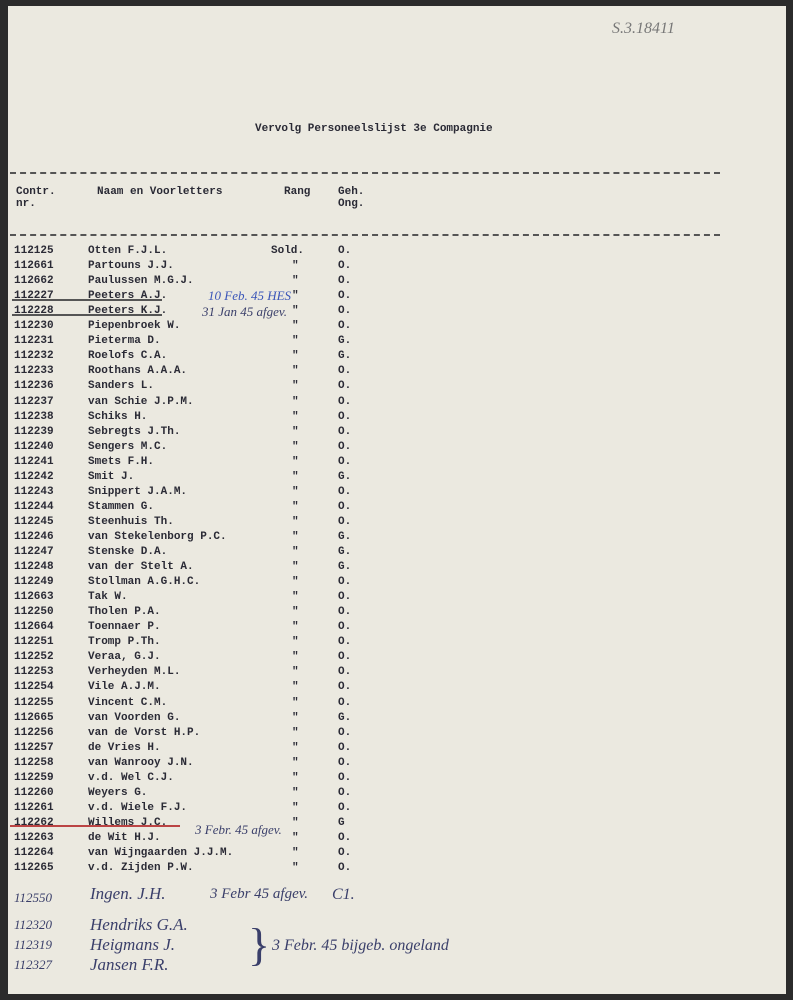 The image size is (793, 1000). I want to click on contr-nr: 112231, so click(34, 341).